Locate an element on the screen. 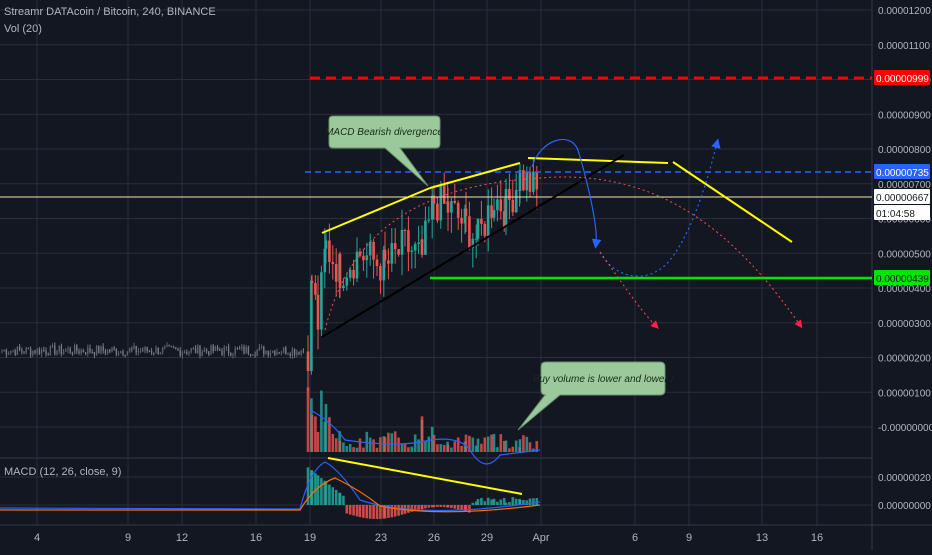 Image resolution: width=932 pixels, height=555 pixels. macd-divergence-line is located at coordinates (425, 476).